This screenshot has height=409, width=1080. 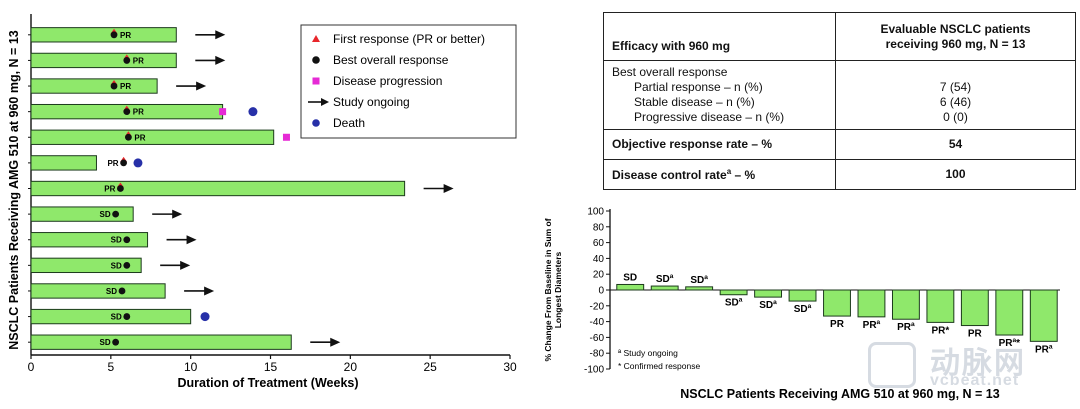 I want to click on progression-marker, so click(x=223, y=112).